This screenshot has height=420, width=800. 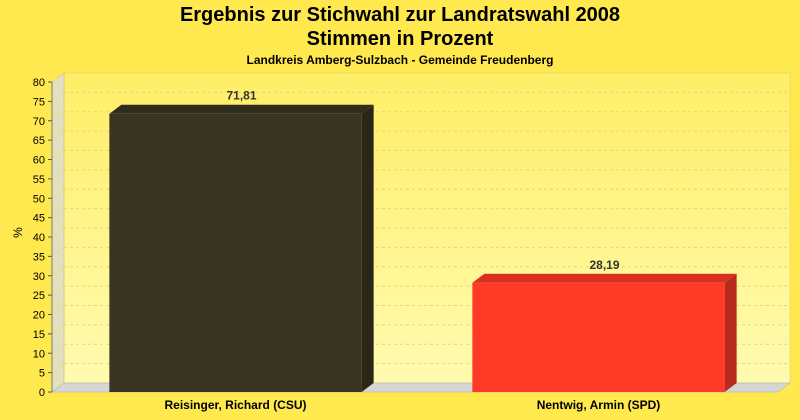 What do you see at coordinates (39, 122) in the screenshot?
I see `y-tick-label: 70` at bounding box center [39, 122].